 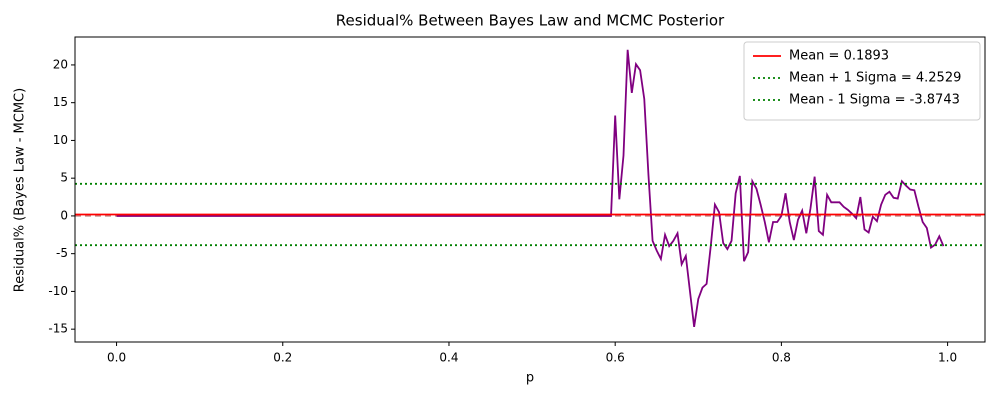 What do you see at coordinates (60, 102) in the screenshot?
I see `y-tick-label: 15` at bounding box center [60, 102].